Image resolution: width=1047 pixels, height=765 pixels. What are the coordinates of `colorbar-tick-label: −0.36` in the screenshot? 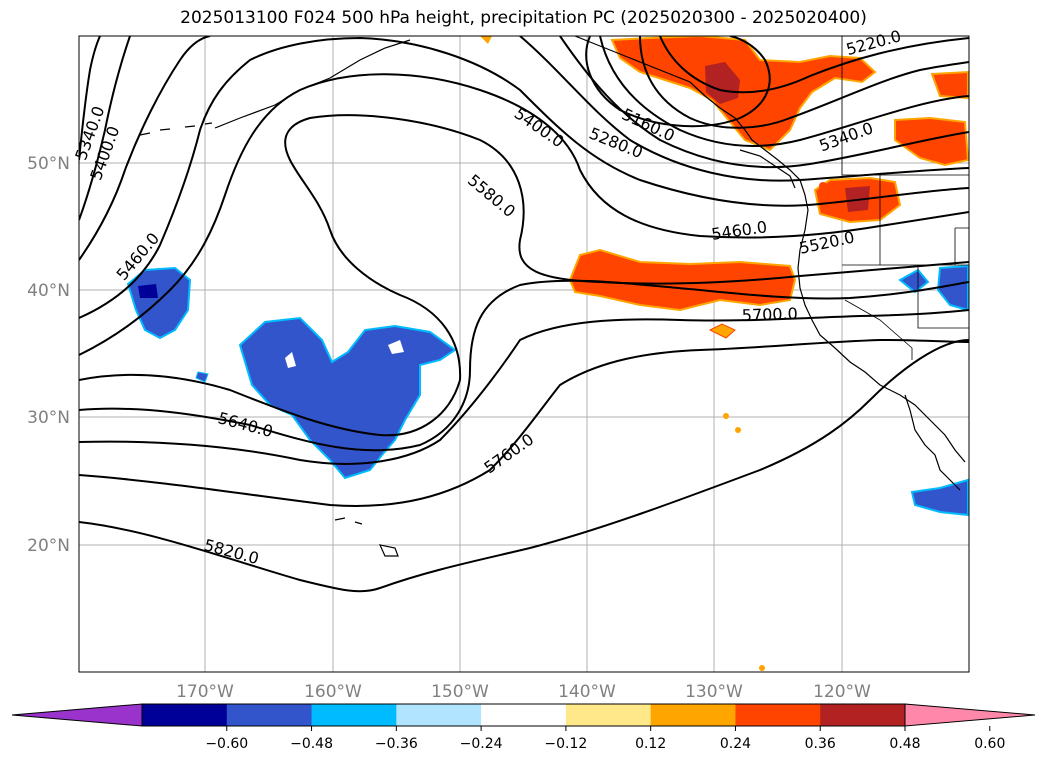 It's located at (396, 744).